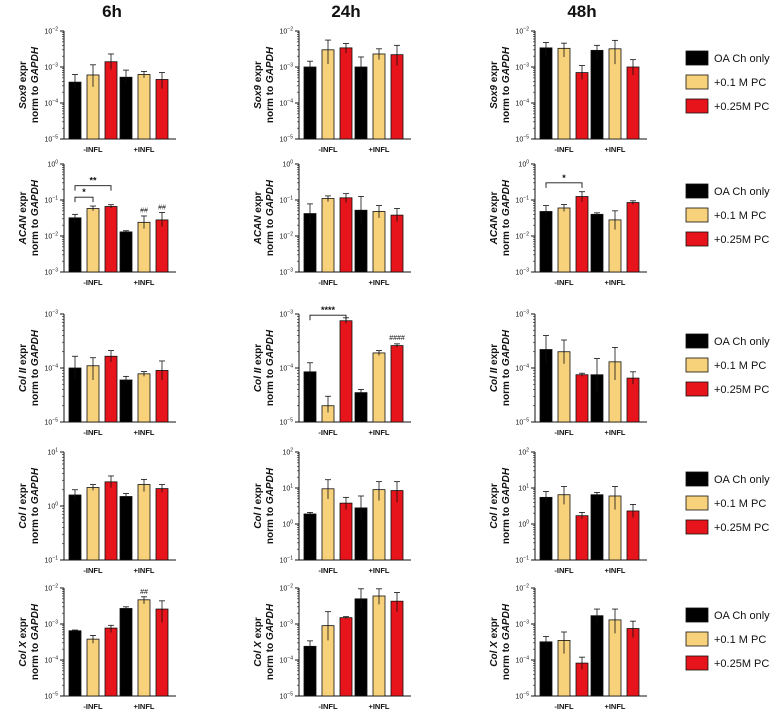 The image size is (782, 721). Describe the element at coordinates (84, 192) in the screenshot. I see `significance-label: *` at that location.